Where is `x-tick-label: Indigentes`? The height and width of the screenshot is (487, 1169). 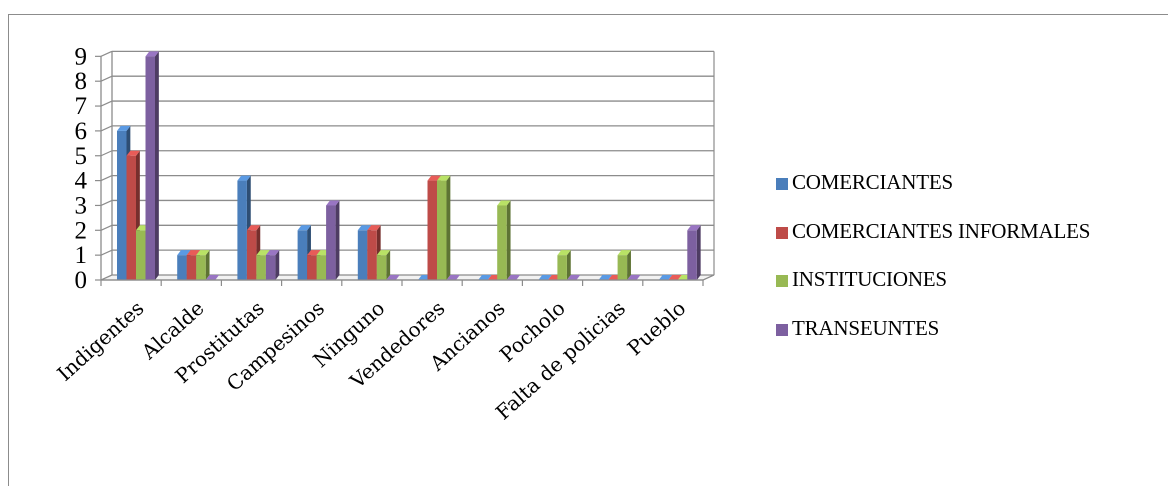
x-tick-label: Indigentes is located at coordinates (100, 341).